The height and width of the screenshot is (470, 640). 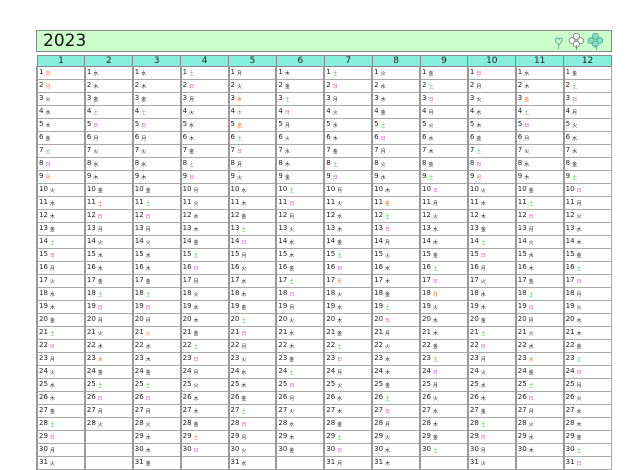 What do you see at coordinates (324, 242) in the screenshot?
I see `day-row: 14 土 14 火 14 火 14 金 14 日 14 水 14 金 14 月 14 木 14 土 14 火 14 木` at bounding box center [324, 242].